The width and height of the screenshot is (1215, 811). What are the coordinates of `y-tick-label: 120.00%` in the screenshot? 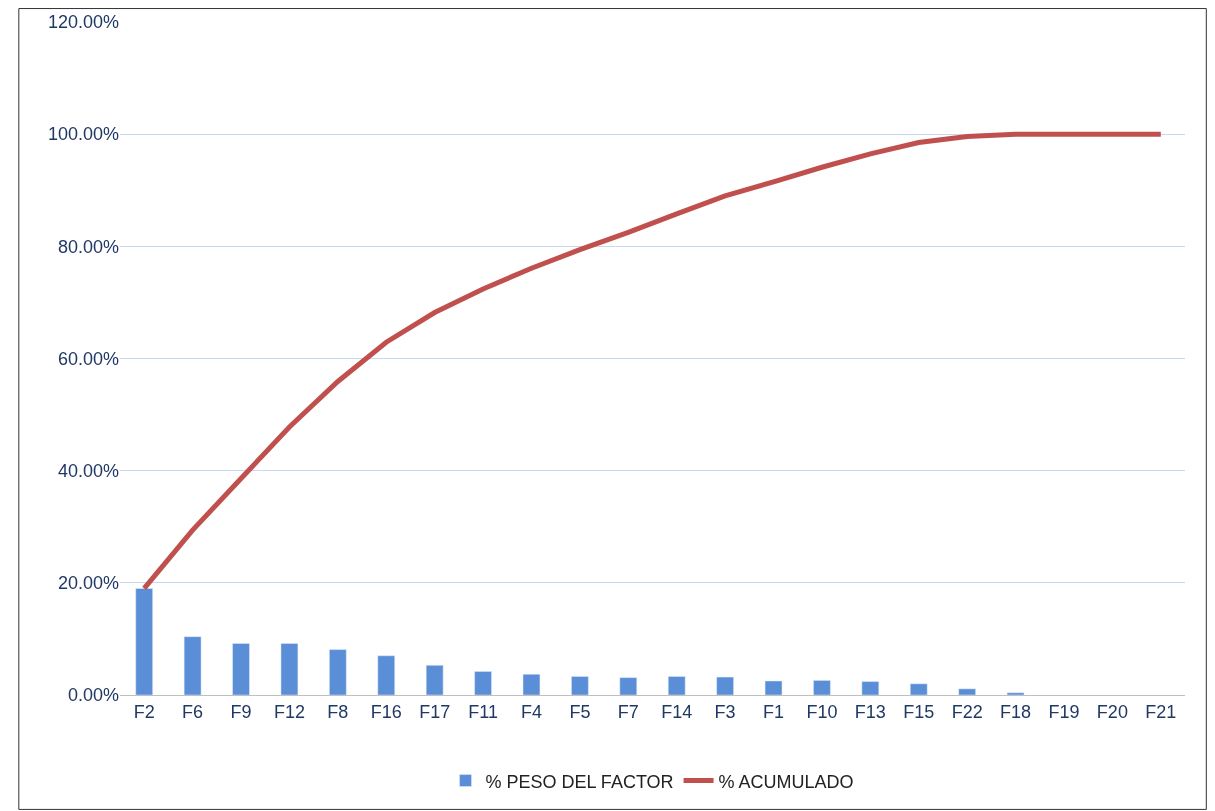 It's located at (83, 22).